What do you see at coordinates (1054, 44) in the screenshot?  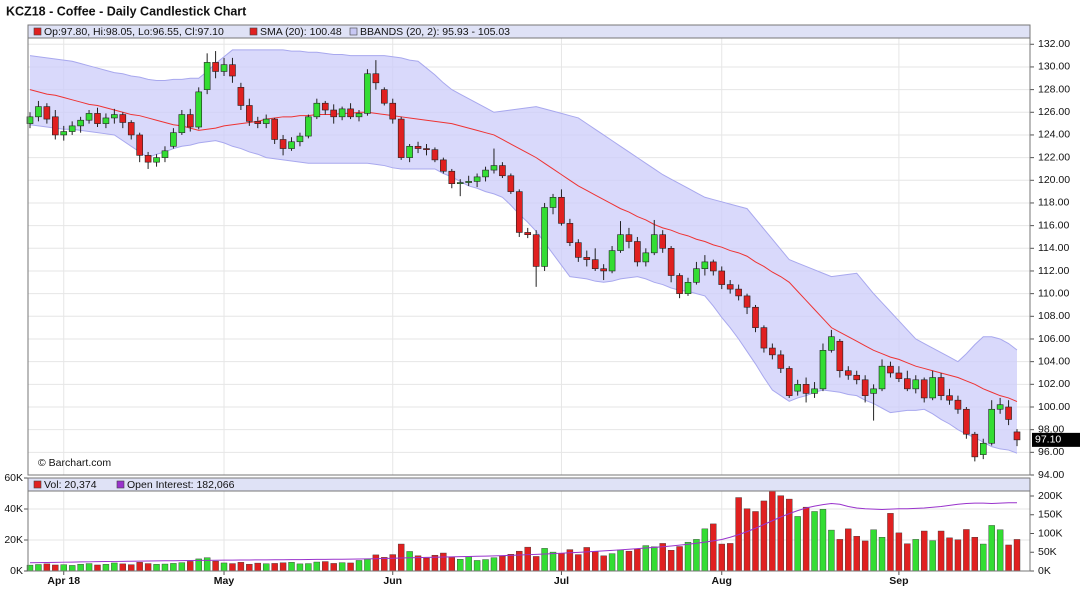 I see `y-tick-label: 132.00` at bounding box center [1054, 44].